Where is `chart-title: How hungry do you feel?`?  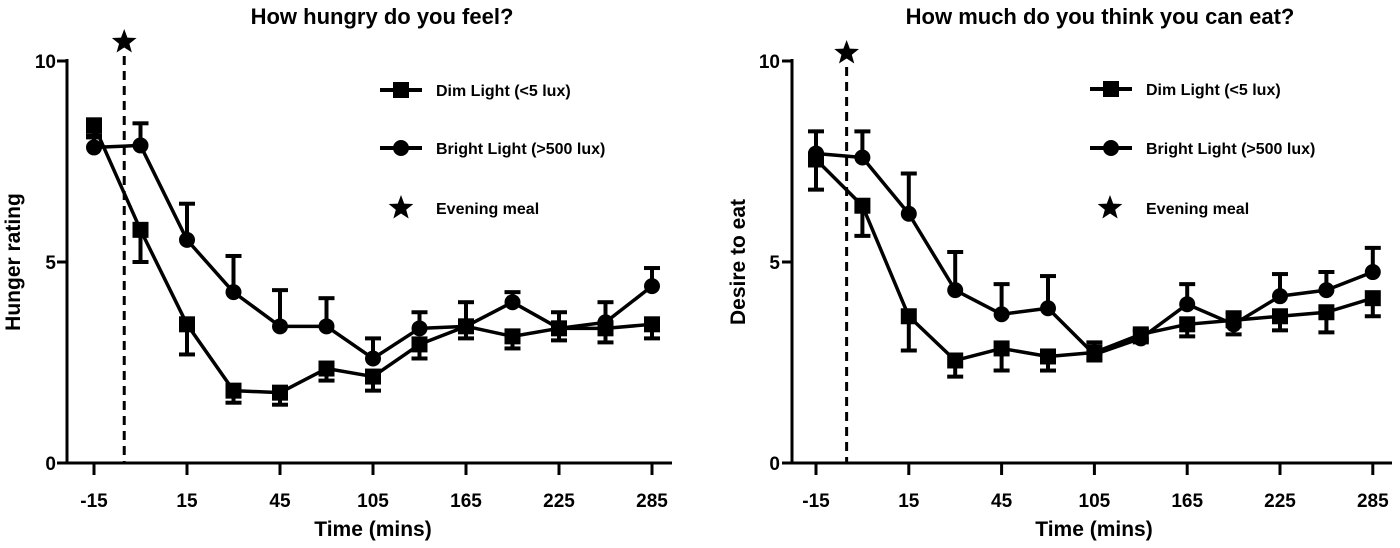
chart-title: How hungry do you feel? is located at coordinates (382, 16).